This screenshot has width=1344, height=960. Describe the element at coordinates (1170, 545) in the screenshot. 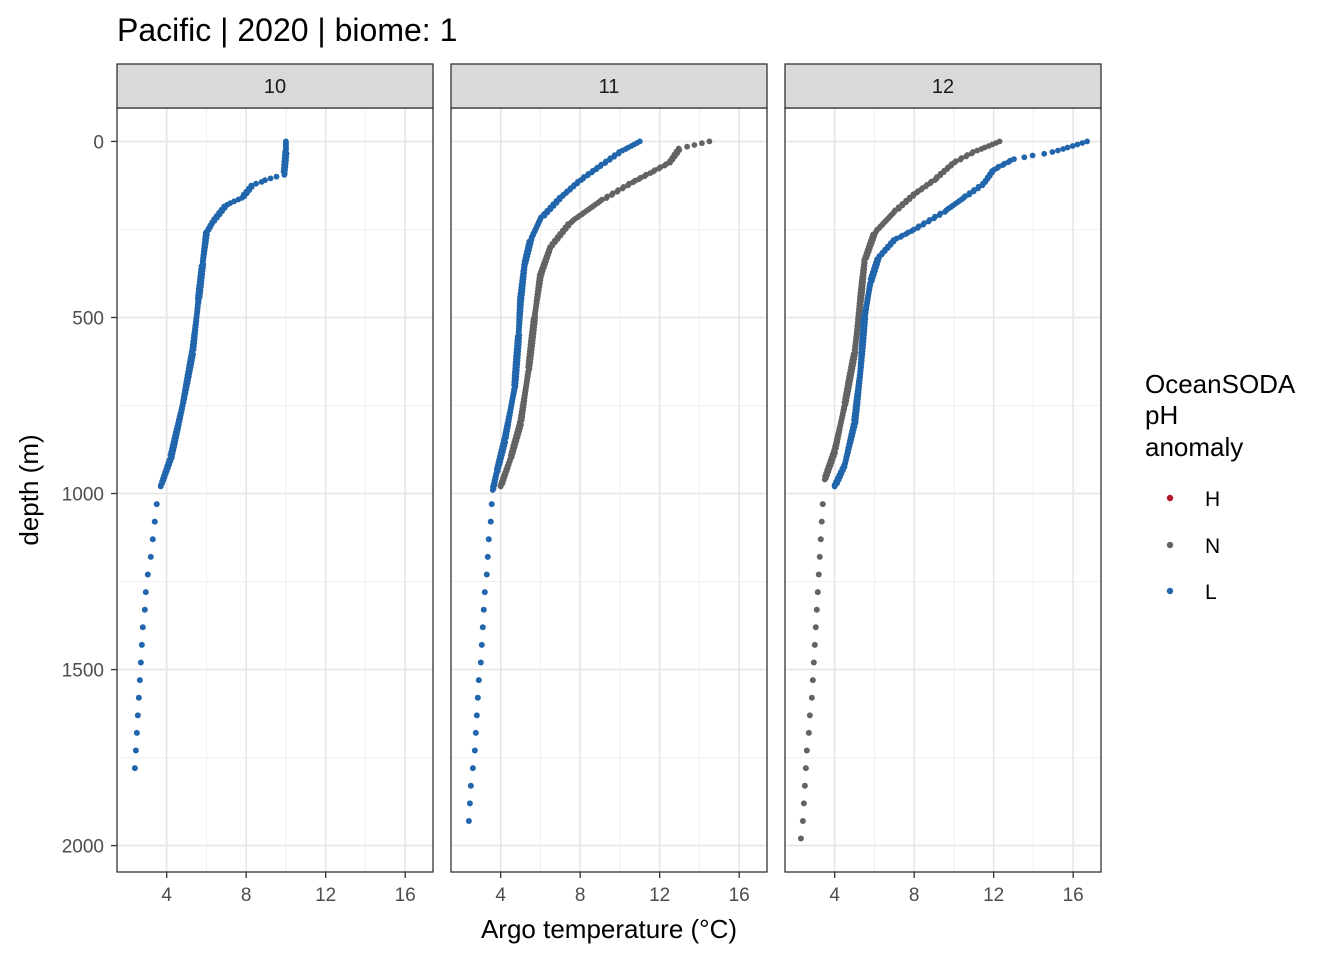

I see `legend-key-N` at that location.